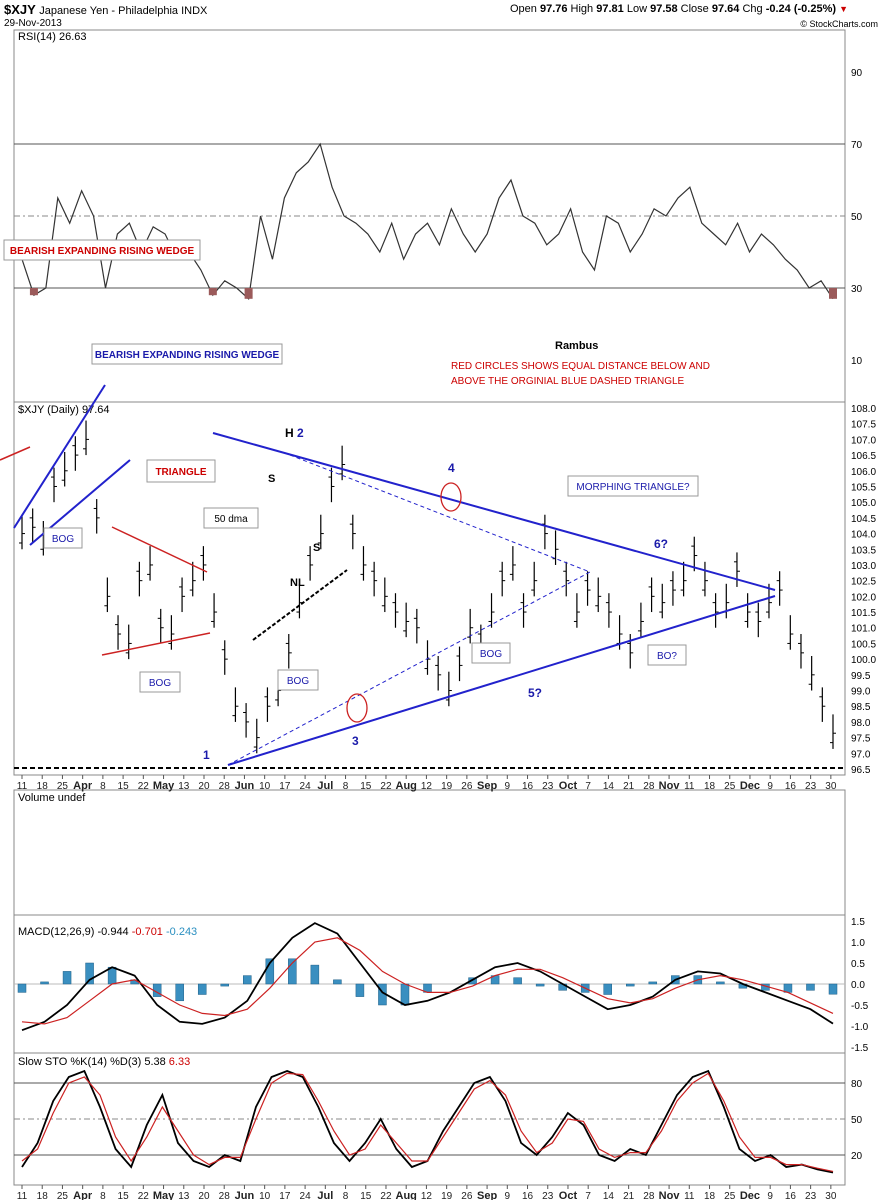 The image size is (895, 1200). Describe the element at coordinates (159, 549) in the screenshot. I see `triangle-red-upper` at that location.